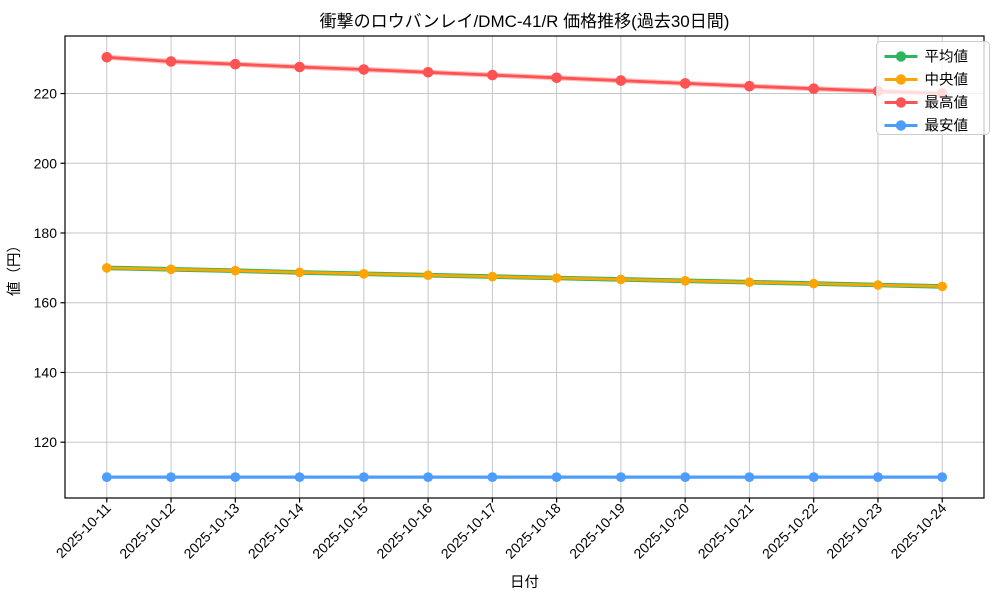 This screenshot has width=1000, height=600. I want to click on x-tick-label: 2025-10-11, so click(83, 530).